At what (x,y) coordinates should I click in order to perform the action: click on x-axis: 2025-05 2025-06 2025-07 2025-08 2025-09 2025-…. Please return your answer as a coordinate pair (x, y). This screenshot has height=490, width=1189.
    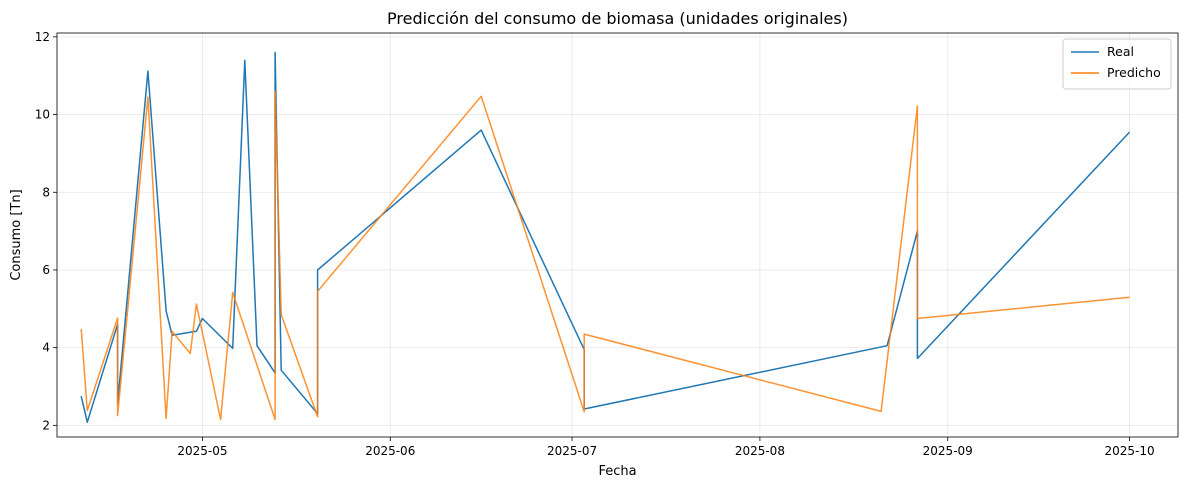
    Looking at the image, I should click on (666, 447).